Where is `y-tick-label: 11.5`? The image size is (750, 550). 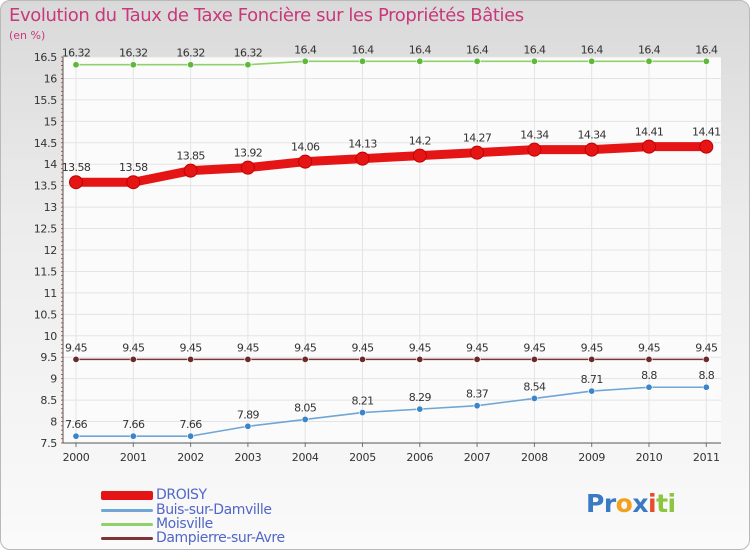
y-tick-label: 11.5 is located at coordinates (46, 271).